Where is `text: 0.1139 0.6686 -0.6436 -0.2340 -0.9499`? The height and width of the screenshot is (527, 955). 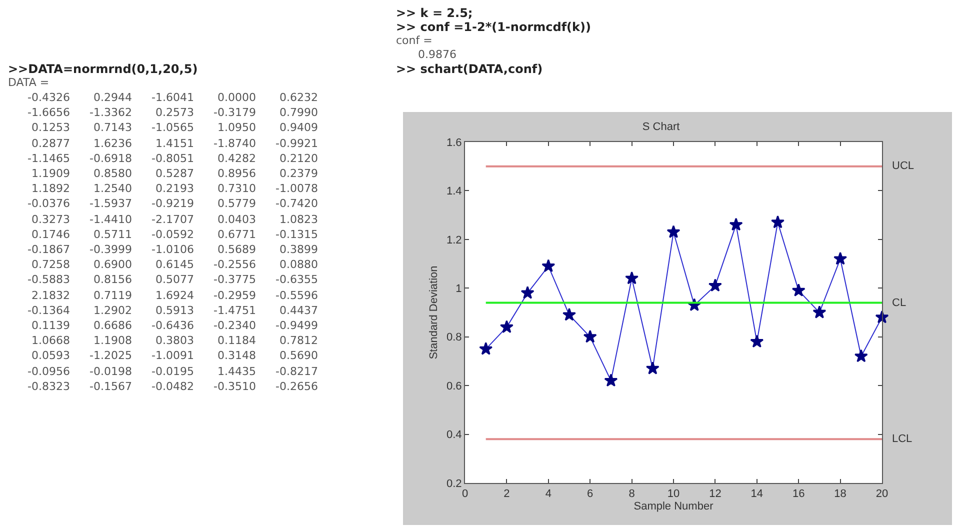 text: 0.1139 0.6686 -0.6436 -0.2340 -0.9499 is located at coordinates (175, 325).